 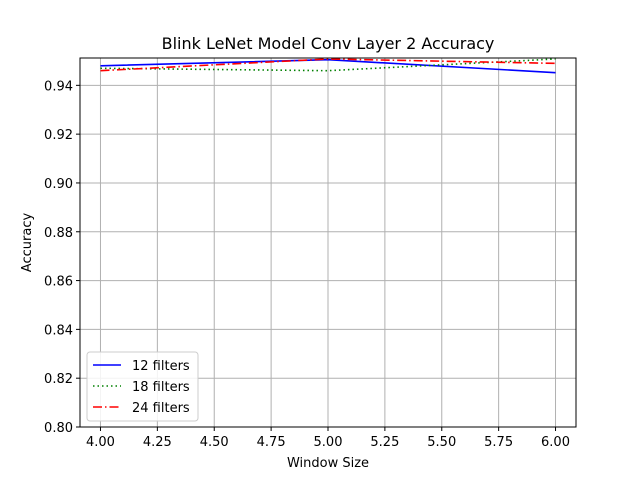 I want to click on y-tick-label: 0.88, so click(x=58, y=233).